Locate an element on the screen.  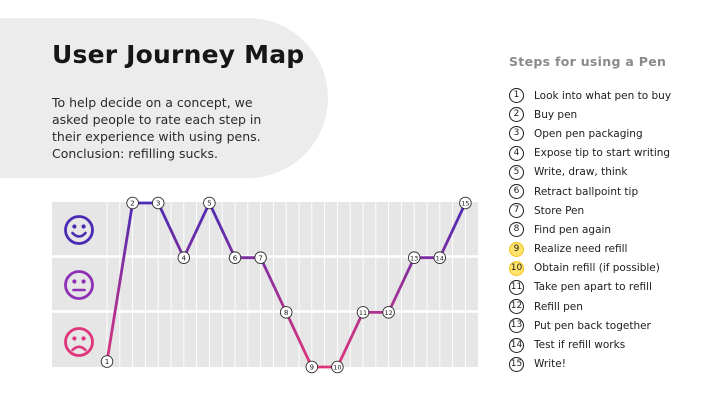
journey-point-label: 6 is located at coordinates (235, 257).